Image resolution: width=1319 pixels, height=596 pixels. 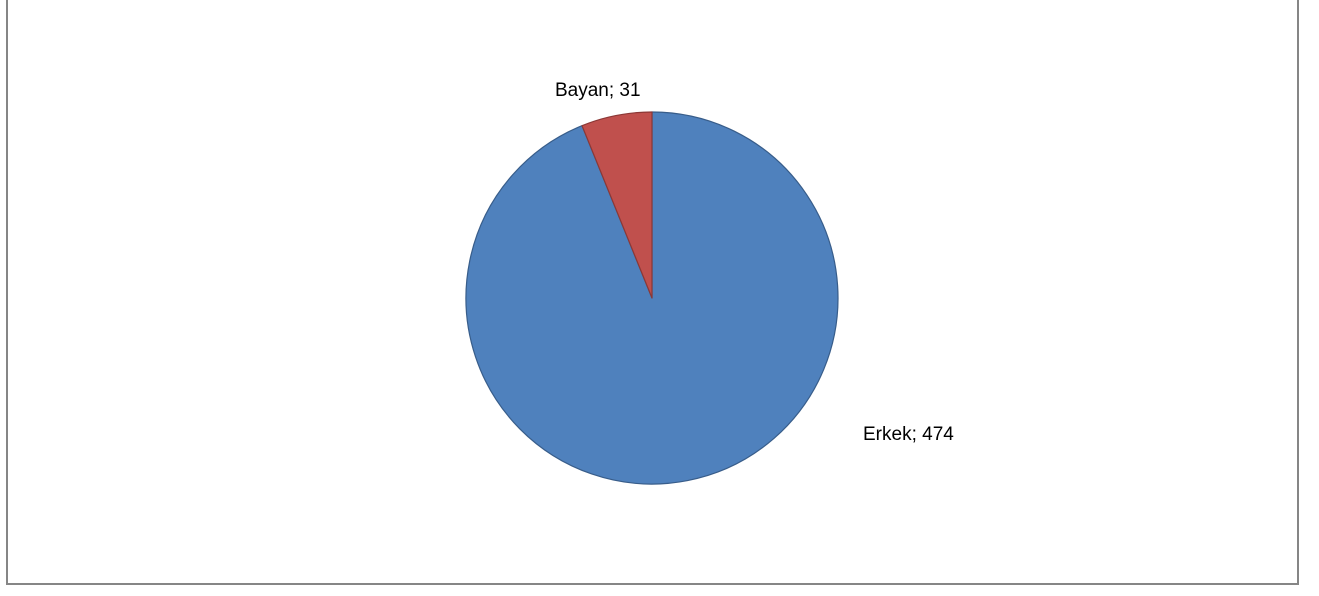 What do you see at coordinates (908, 434) in the screenshot?
I see `data-label-erkek: Erkek; 474` at bounding box center [908, 434].